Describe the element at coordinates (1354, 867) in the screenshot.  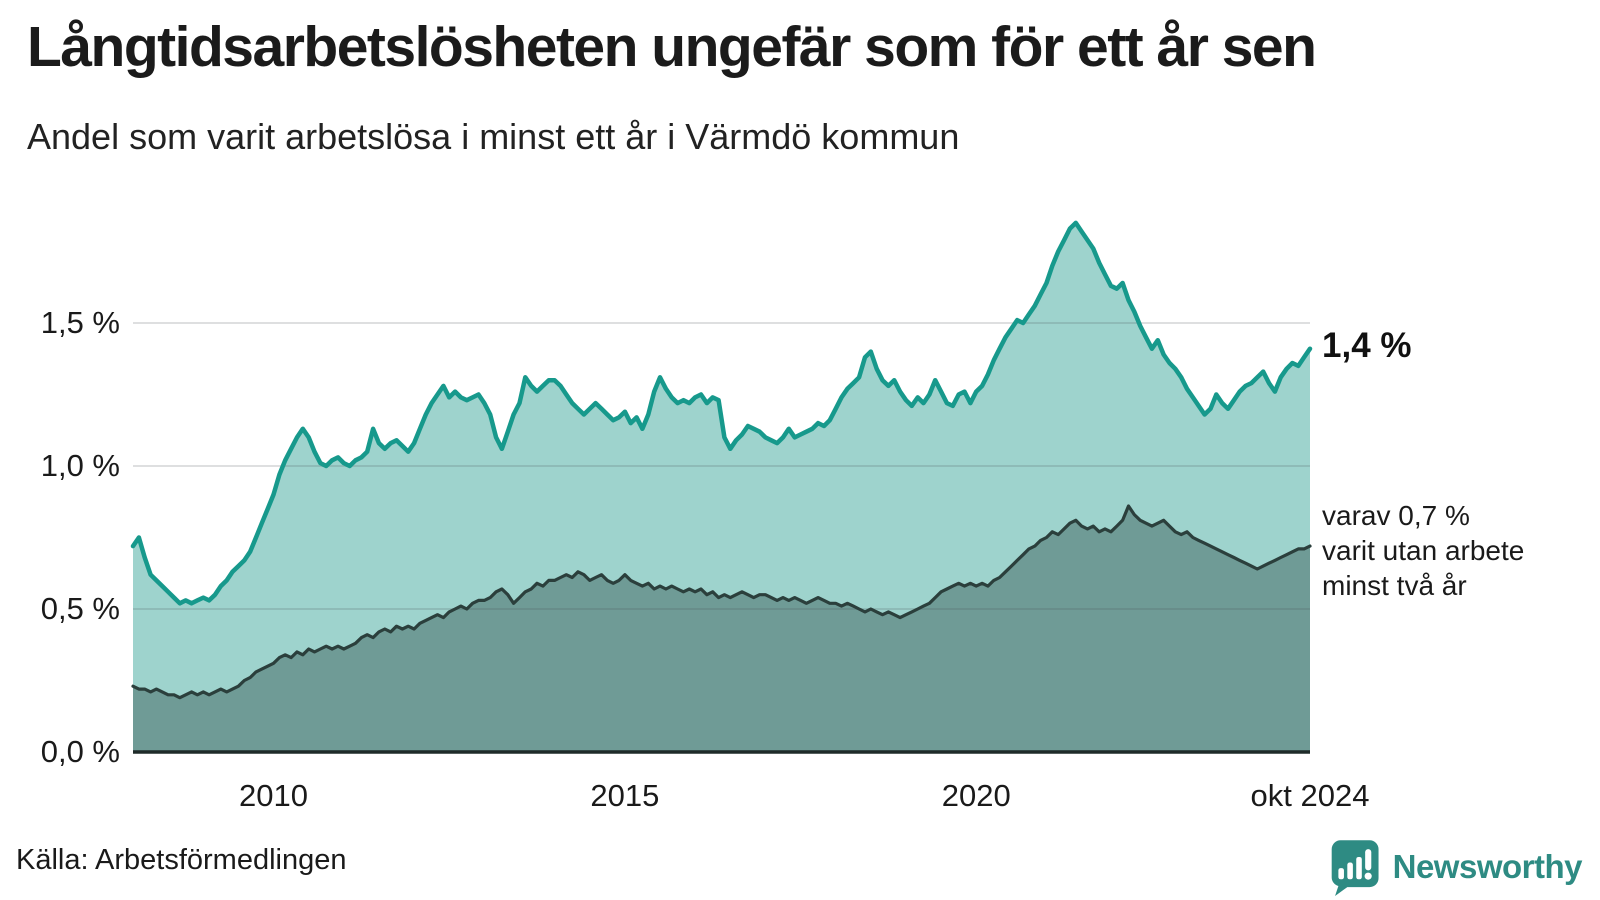
I see `newsworthy-speech-bubble-icon` at that location.